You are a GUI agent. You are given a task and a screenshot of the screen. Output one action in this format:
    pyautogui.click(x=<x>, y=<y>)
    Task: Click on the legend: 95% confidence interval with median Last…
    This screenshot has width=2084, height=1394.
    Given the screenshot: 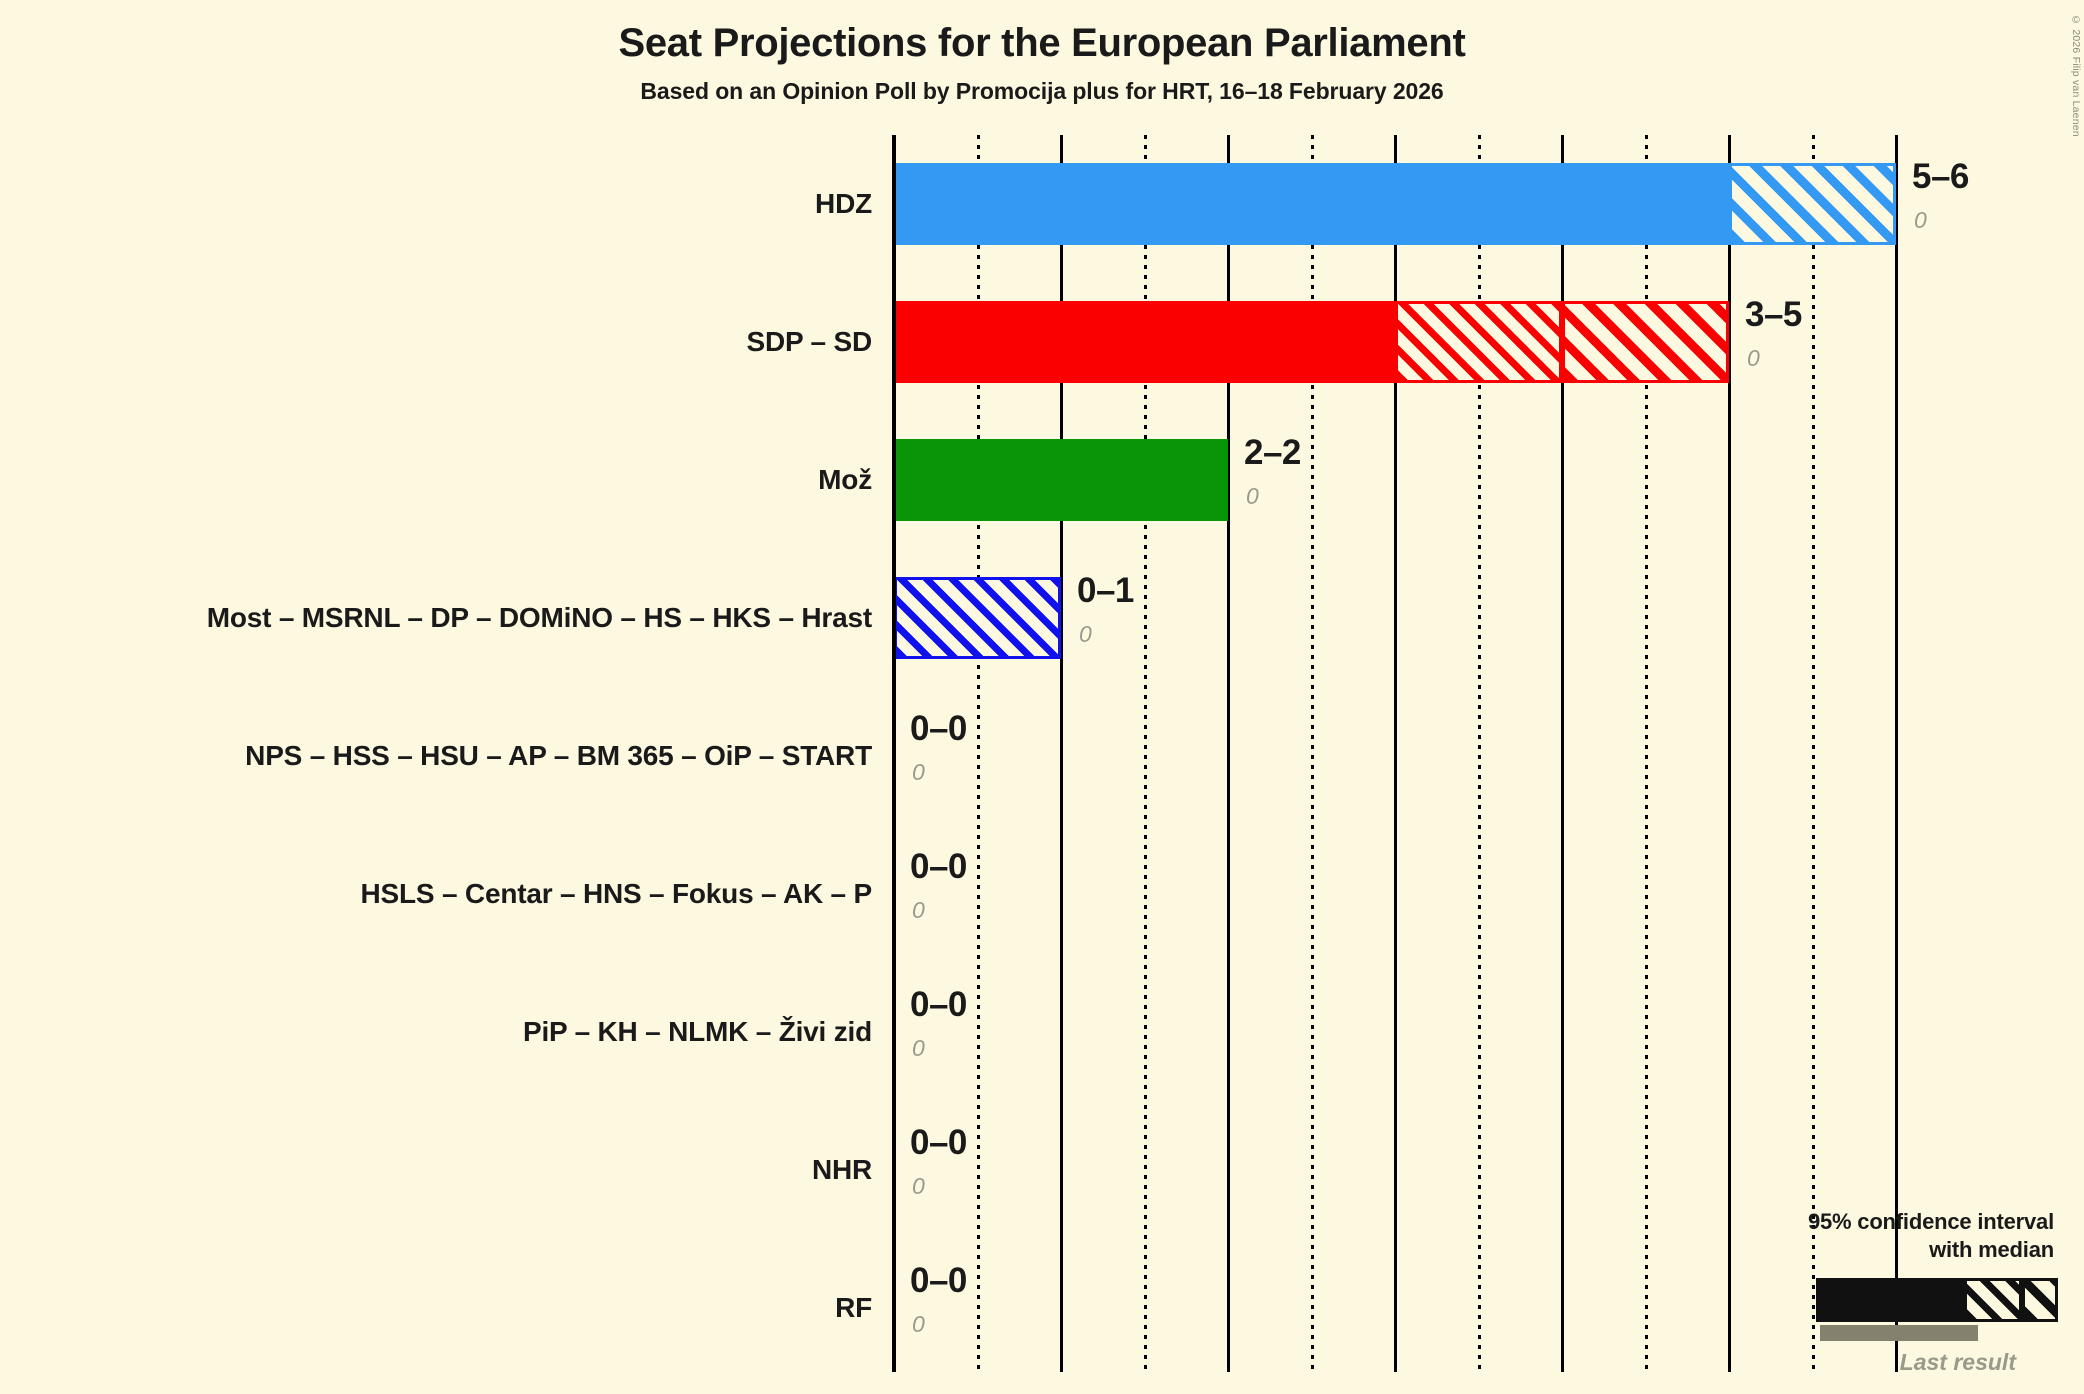 What is the action you would take?
    pyautogui.click(x=1891, y=1292)
    